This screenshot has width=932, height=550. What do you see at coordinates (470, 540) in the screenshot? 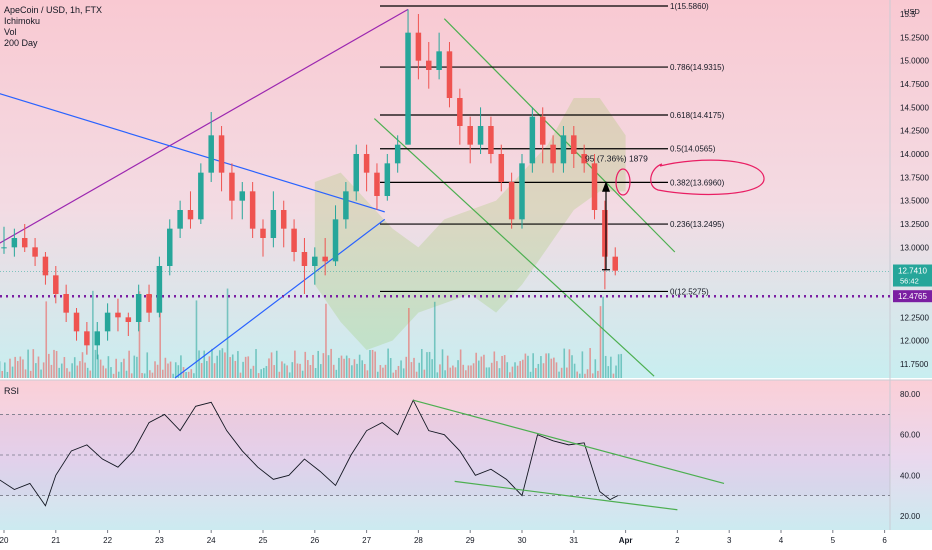
I see `time-tick-label: 29` at bounding box center [470, 540].